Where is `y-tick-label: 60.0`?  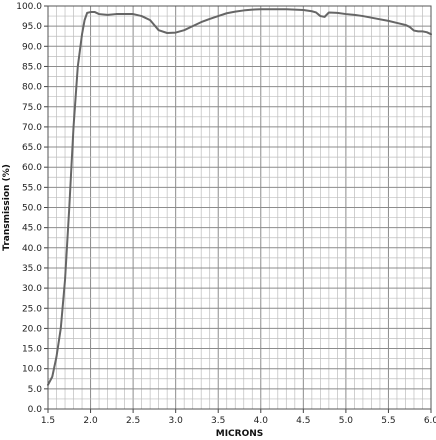 y-tick-label: 60.0 is located at coordinates (32, 168).